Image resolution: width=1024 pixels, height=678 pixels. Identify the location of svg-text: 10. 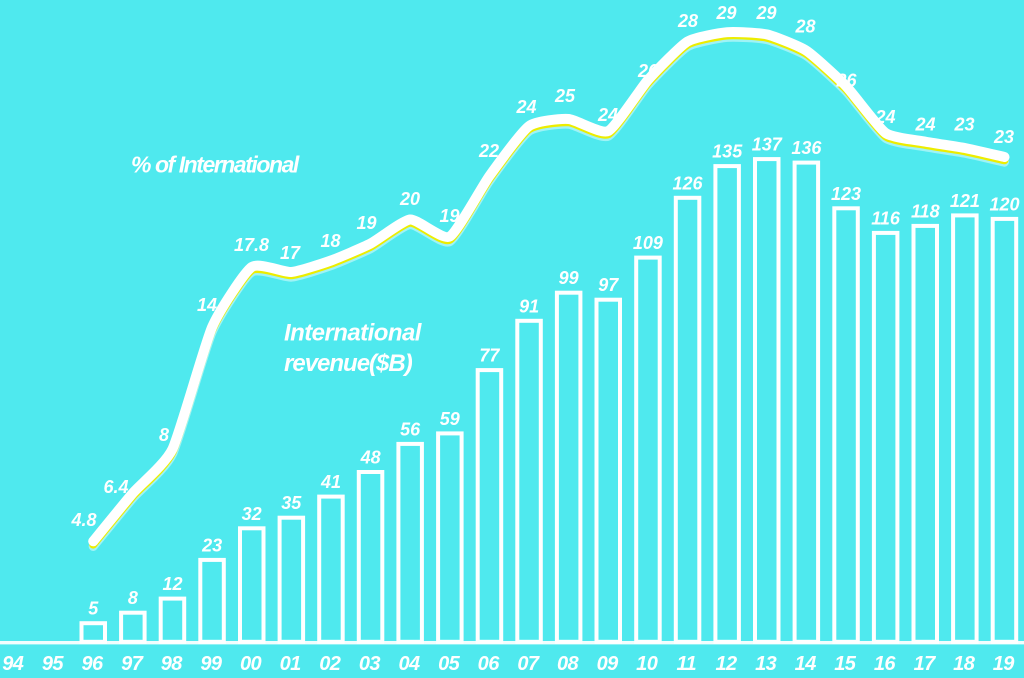
(647, 664).